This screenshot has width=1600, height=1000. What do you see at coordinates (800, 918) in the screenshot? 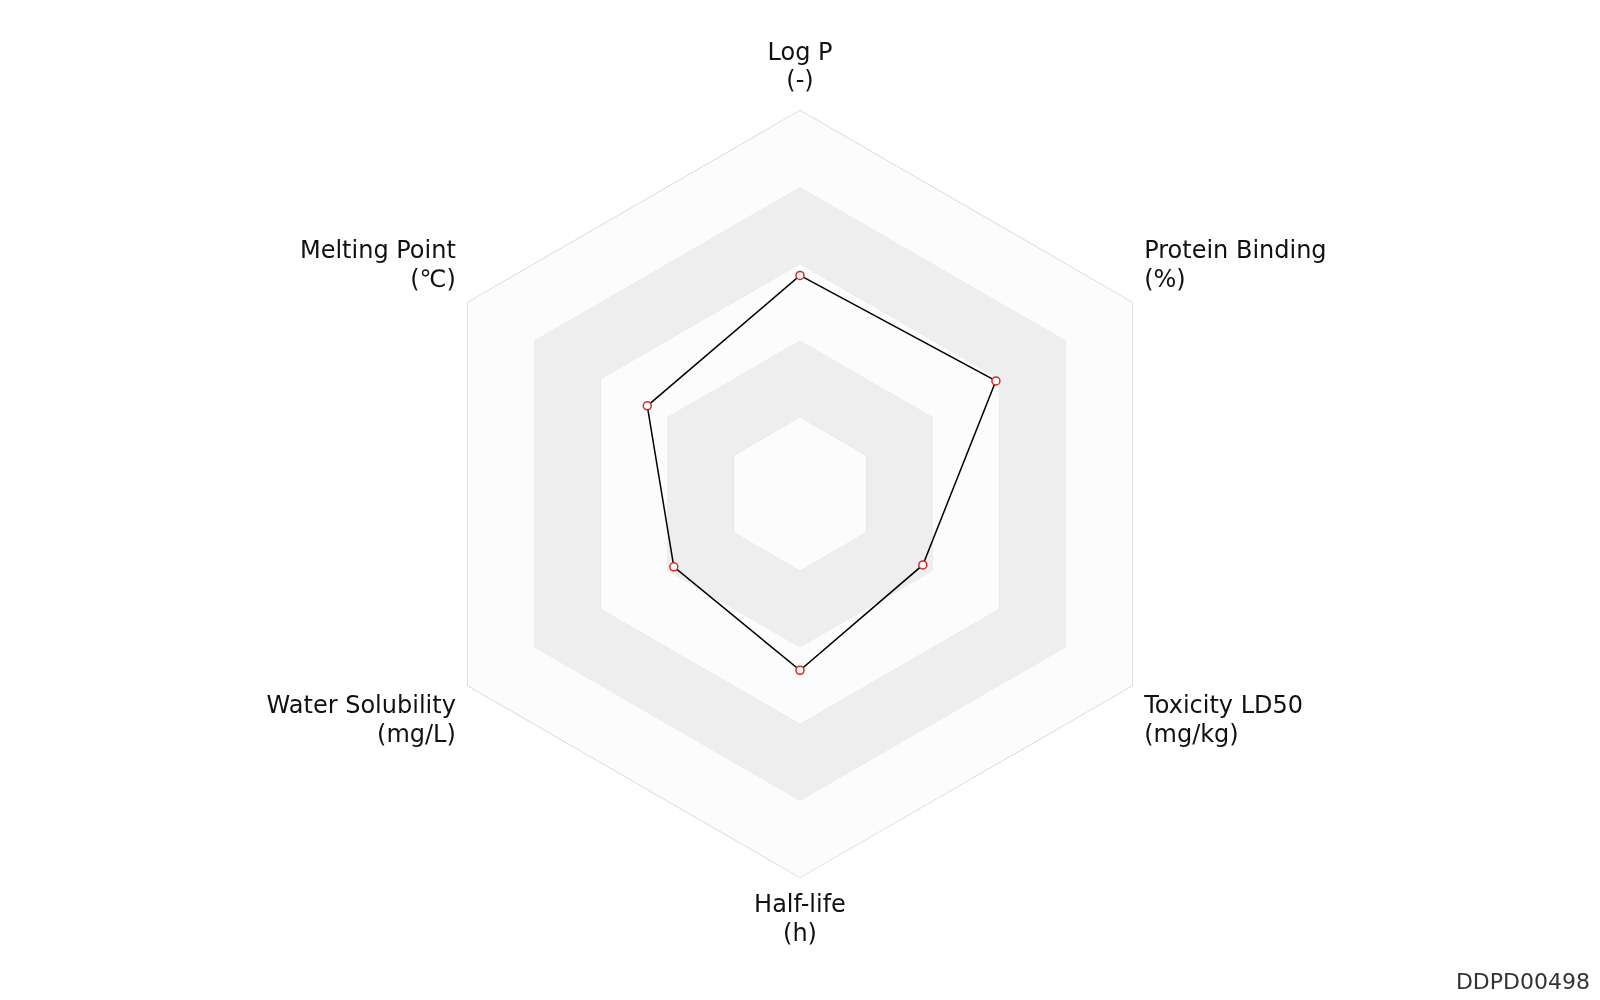
I see `spoke-label: Half-life (h)` at bounding box center [800, 918].